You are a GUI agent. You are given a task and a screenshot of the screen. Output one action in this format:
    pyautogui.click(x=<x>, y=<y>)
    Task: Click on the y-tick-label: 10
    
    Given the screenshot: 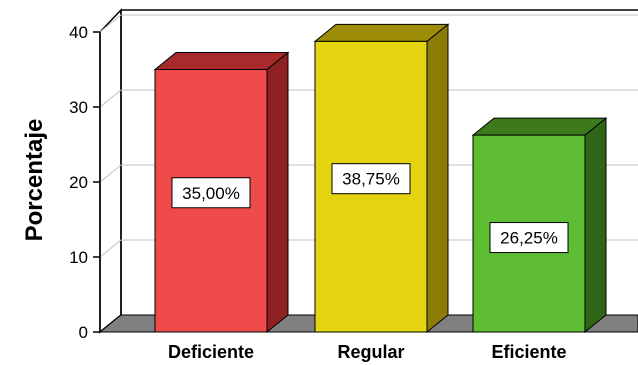 What is the action you would take?
    pyautogui.click(x=78, y=257)
    